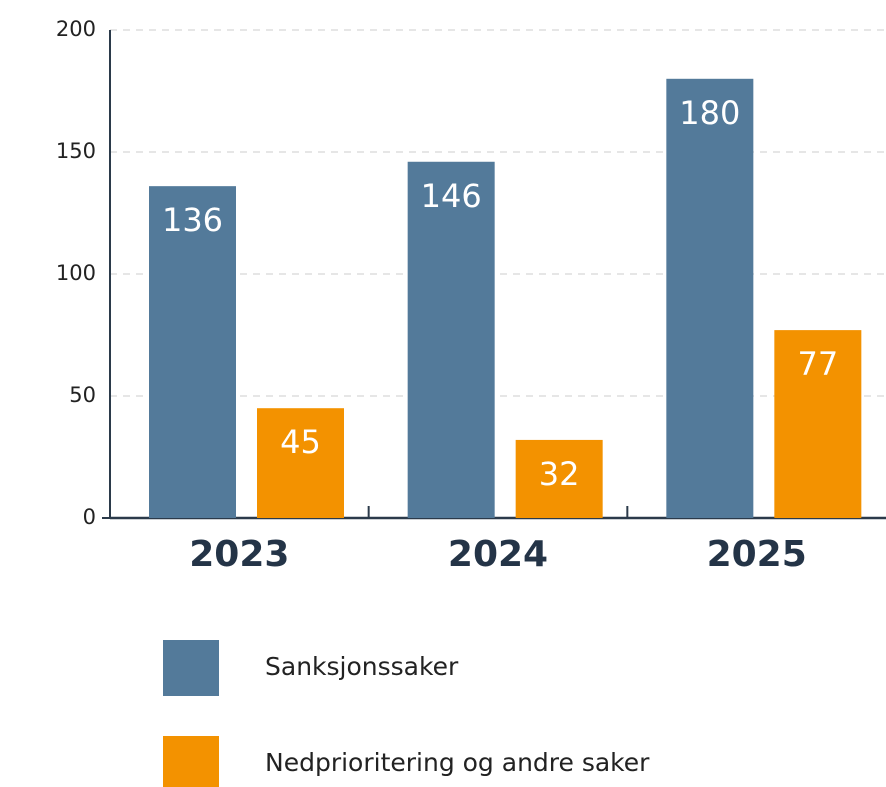 The width and height of the screenshot is (886, 787). Describe the element at coordinates (457, 762) in the screenshot. I see `legend-label: Nedprioritering og andre saker` at that location.